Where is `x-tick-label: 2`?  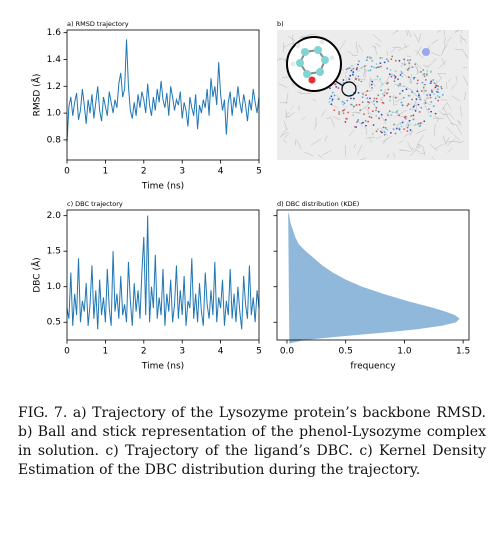 x-tick-label: 2 is located at coordinates (144, 352).